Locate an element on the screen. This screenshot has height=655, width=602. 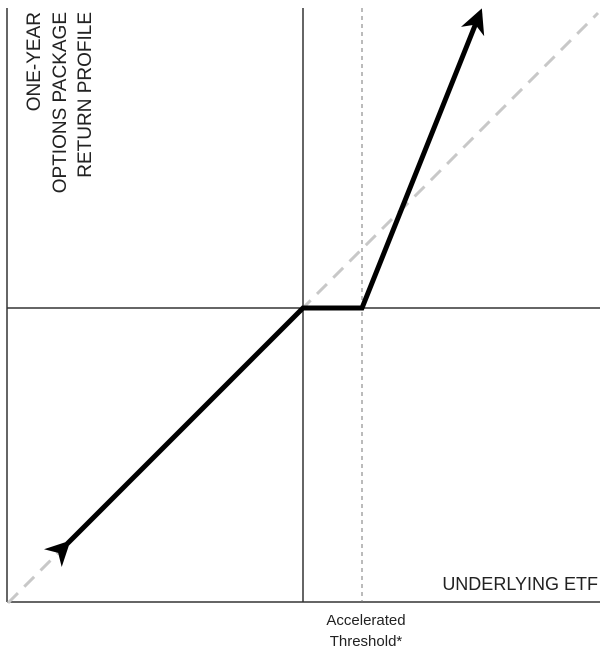
y-axis-label-line-2: OPTIONS PACKAGE is located at coordinates (60, 102).